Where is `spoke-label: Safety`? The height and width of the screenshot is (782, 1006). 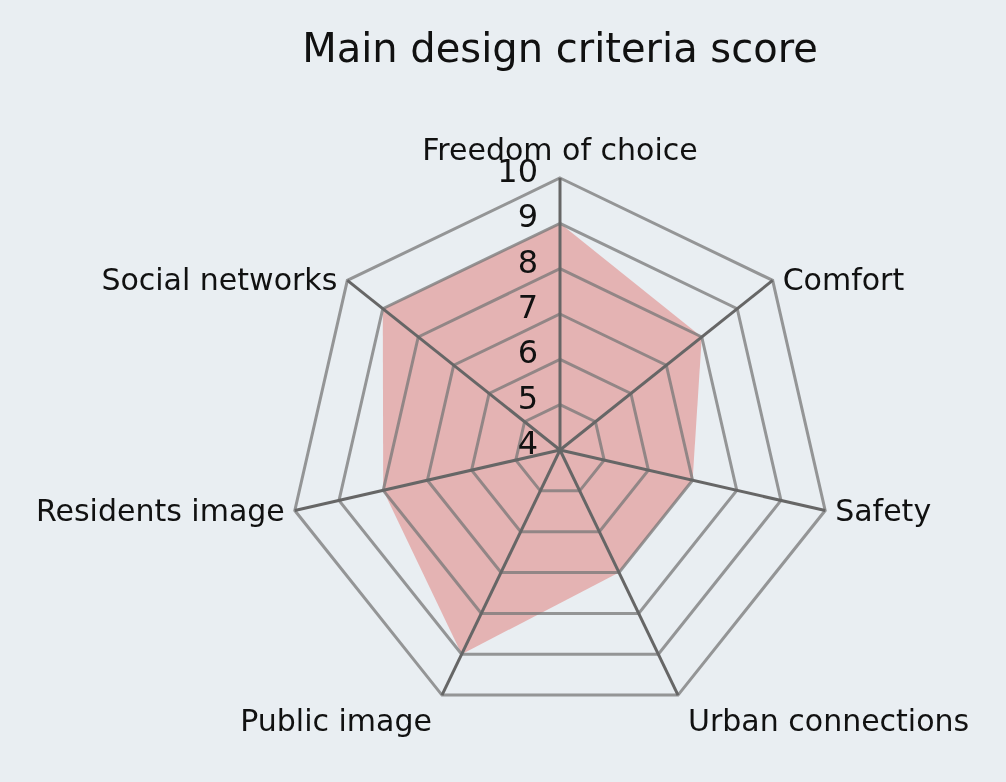
spoke-label: Safety is located at coordinates (883, 510).